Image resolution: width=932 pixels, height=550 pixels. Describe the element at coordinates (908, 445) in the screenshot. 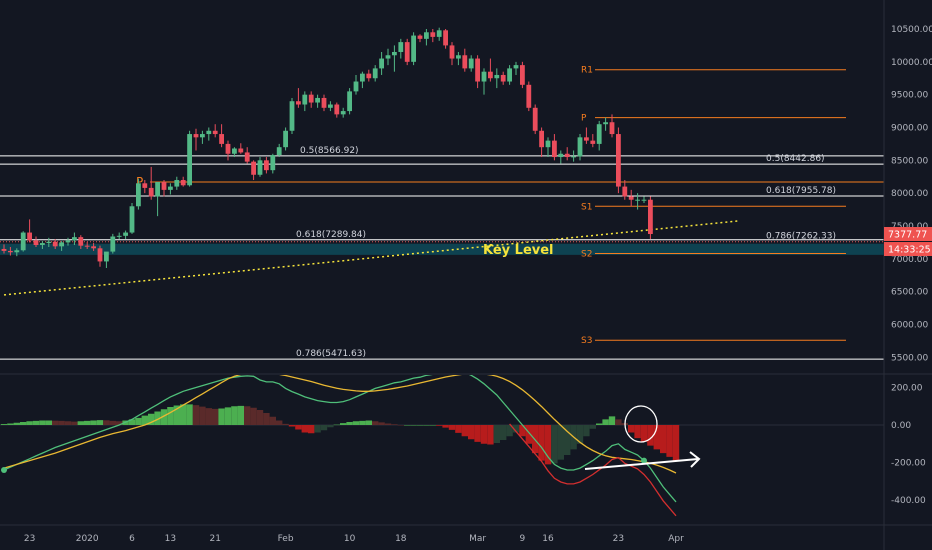

I see `oscillator-axis: 200.00 0.00 -200.00 -400.00` at that location.